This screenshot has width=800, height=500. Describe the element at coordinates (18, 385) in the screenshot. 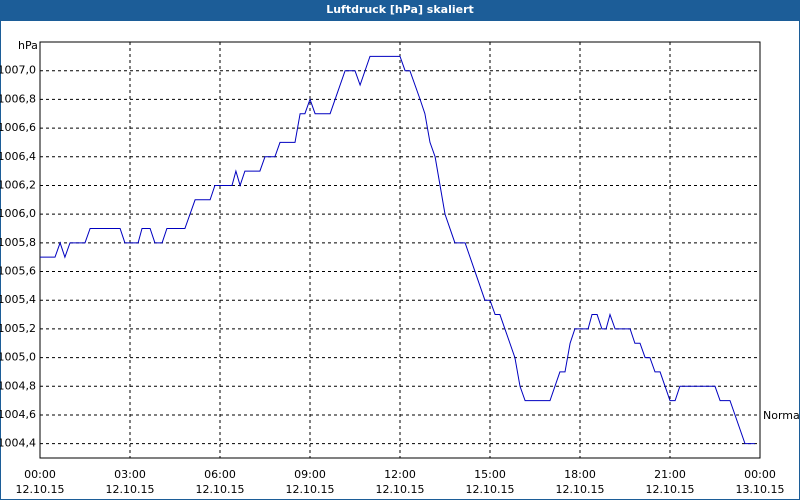

I see `y-tick-label: 1004,8` at that location.